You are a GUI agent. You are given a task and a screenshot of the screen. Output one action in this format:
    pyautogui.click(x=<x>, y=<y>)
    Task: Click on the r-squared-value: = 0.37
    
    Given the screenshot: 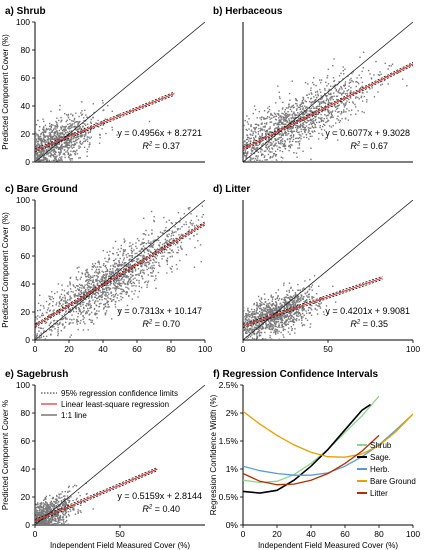 What is the action you would take?
    pyautogui.click(x=166, y=146)
    